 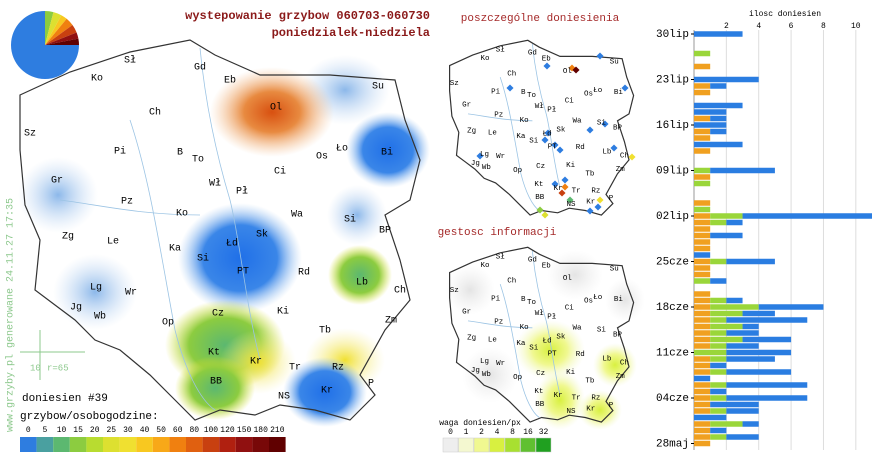 I want to click on scale-length: 10, so click(x=35, y=368).